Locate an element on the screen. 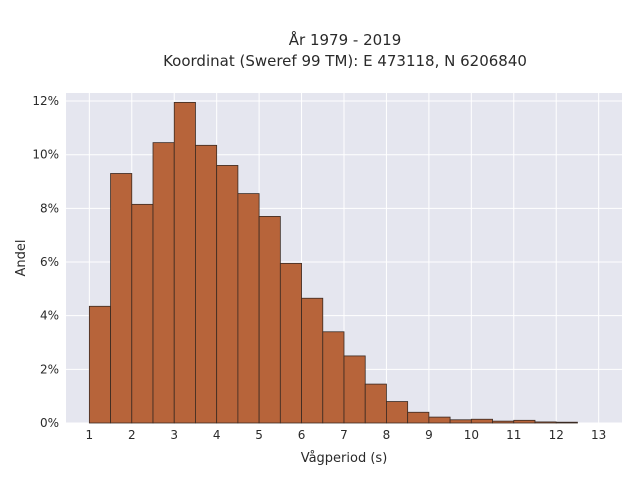 The image size is (640, 484). y-tick-label: 4% is located at coordinates (49, 316).